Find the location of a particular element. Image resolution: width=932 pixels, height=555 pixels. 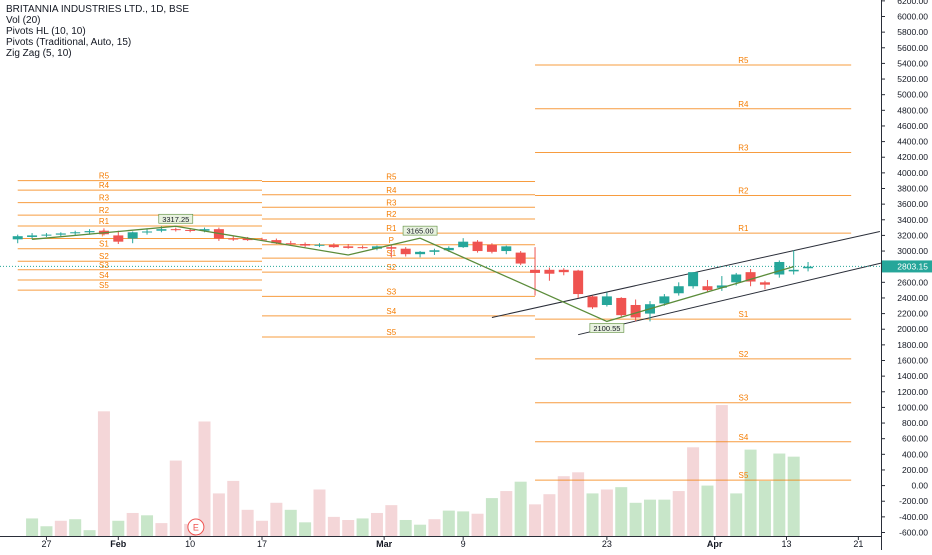

price-tick-label: 0.00 is located at coordinates (919, 486).